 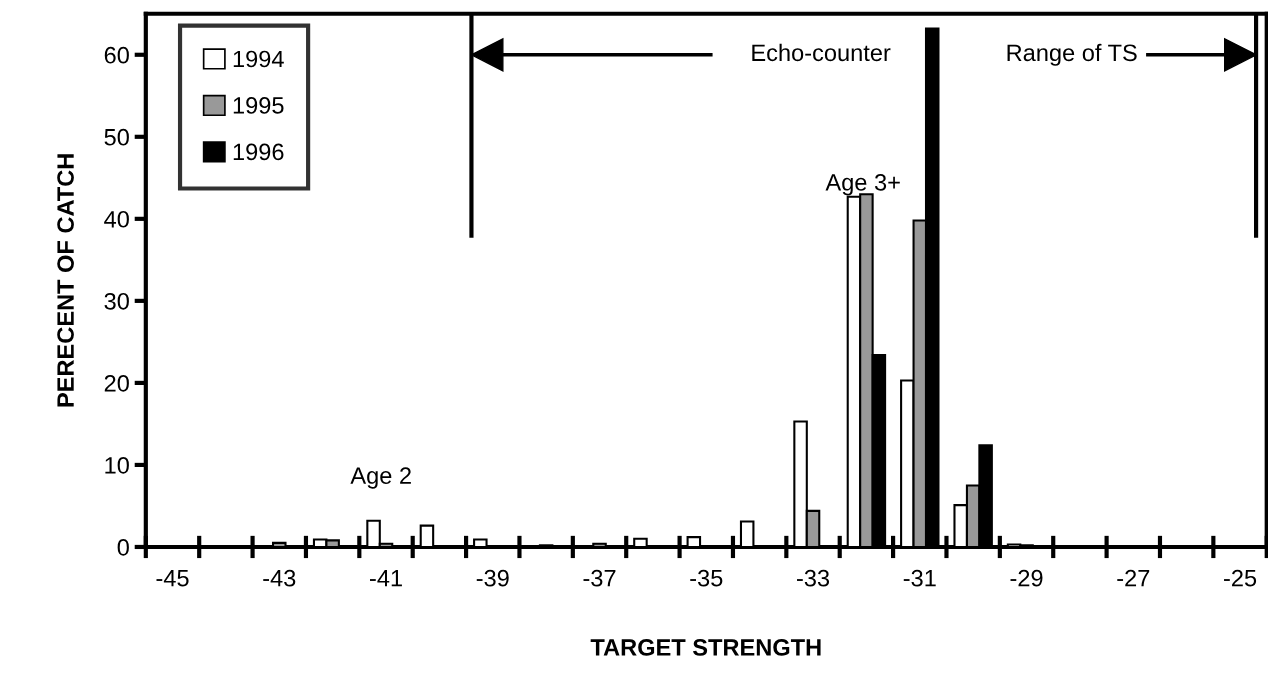 I want to click on legend-label: 1996, so click(x=258, y=152).